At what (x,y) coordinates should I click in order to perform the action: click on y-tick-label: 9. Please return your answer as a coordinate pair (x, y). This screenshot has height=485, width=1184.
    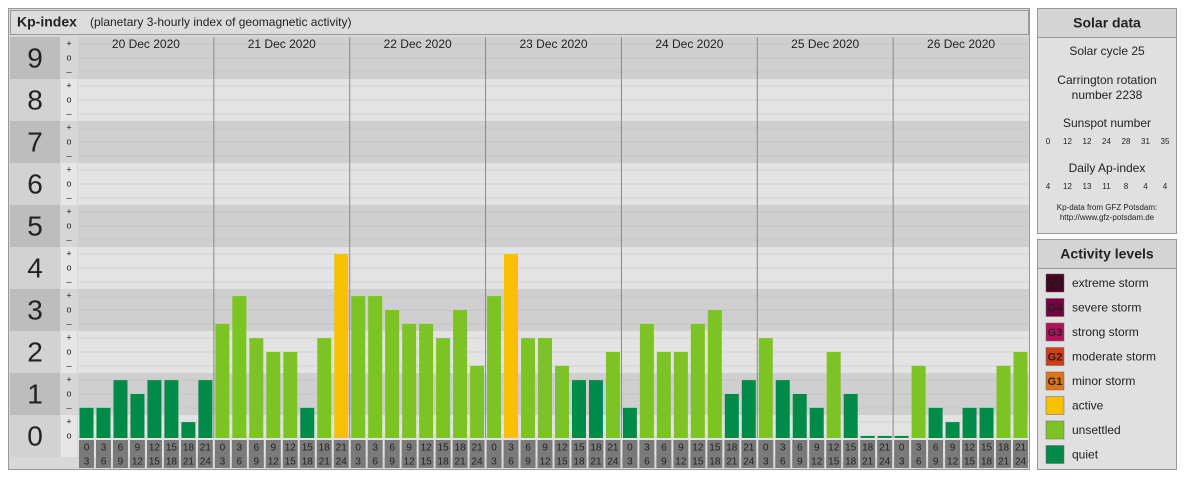
    Looking at the image, I should click on (35, 57).